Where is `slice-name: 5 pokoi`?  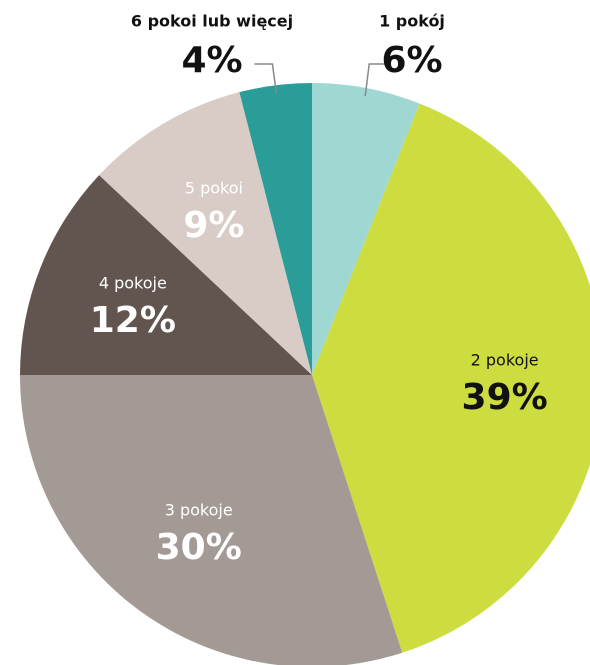
slice-name: 5 pokoi is located at coordinates (214, 188).